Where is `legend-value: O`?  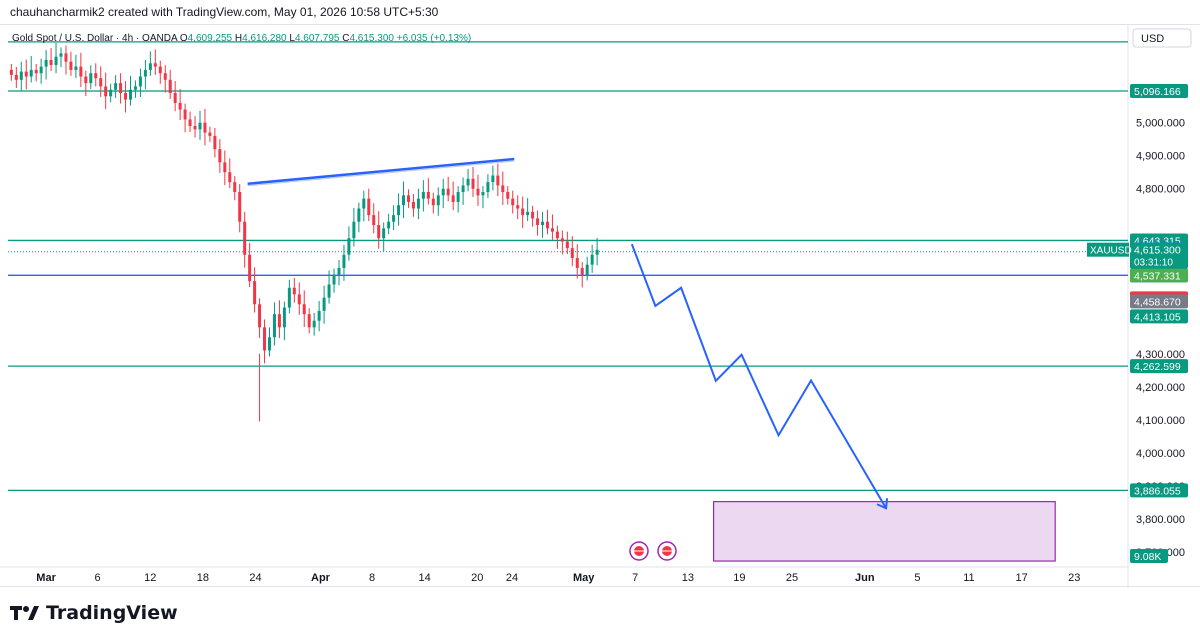
legend-value: O is located at coordinates (182, 38).